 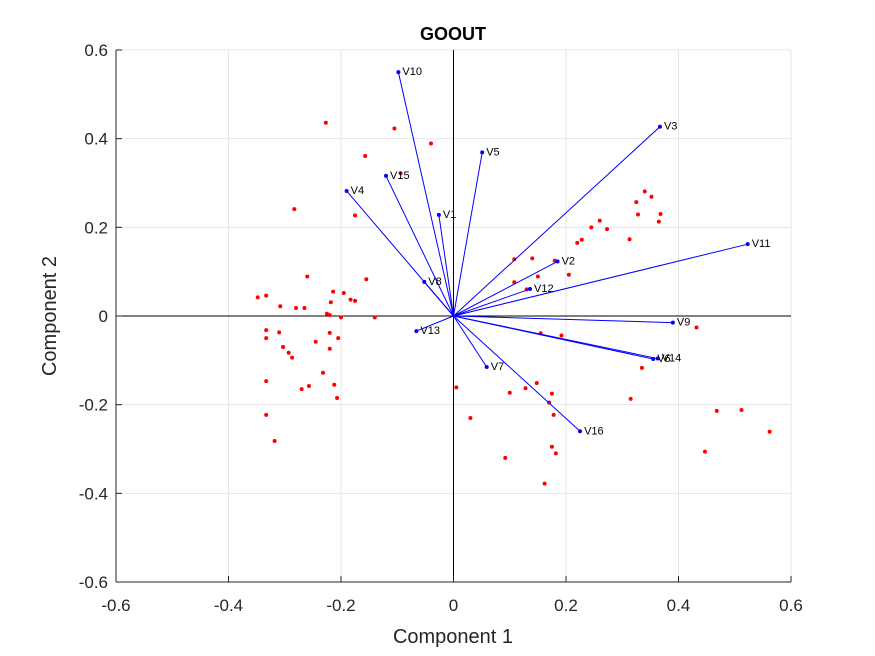 What do you see at coordinates (563, 319) in the screenshot?
I see `vector-line-v9` at bounding box center [563, 319].